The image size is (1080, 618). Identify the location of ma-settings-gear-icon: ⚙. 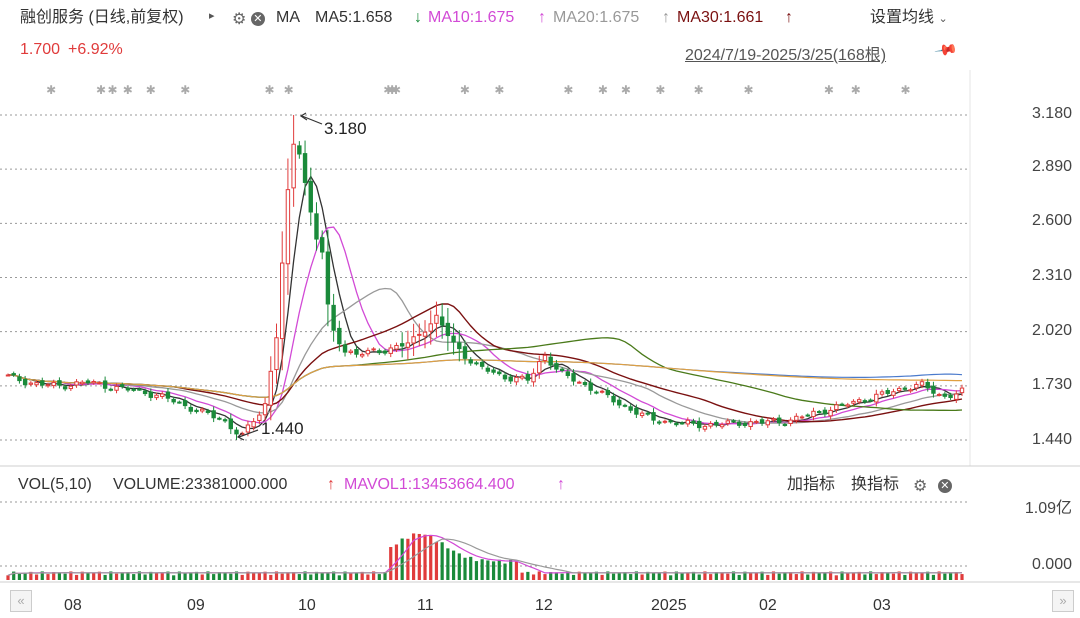
(239, 19).